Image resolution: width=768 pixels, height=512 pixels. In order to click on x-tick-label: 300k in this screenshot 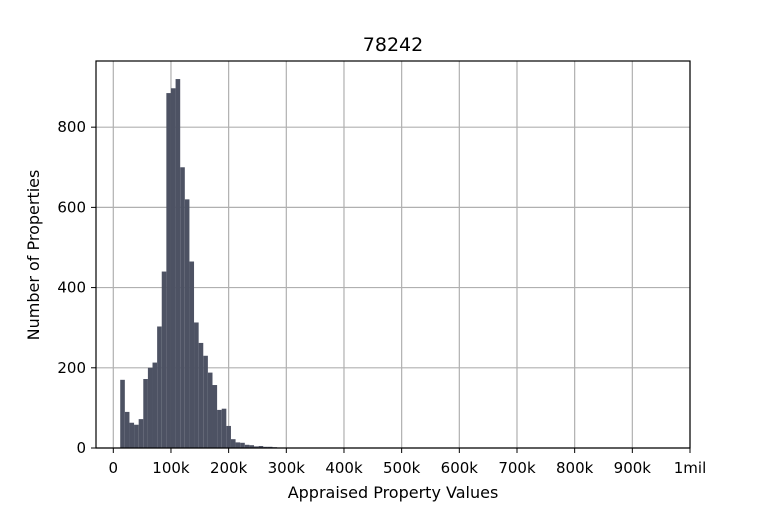, I will do `click(287, 468)`.